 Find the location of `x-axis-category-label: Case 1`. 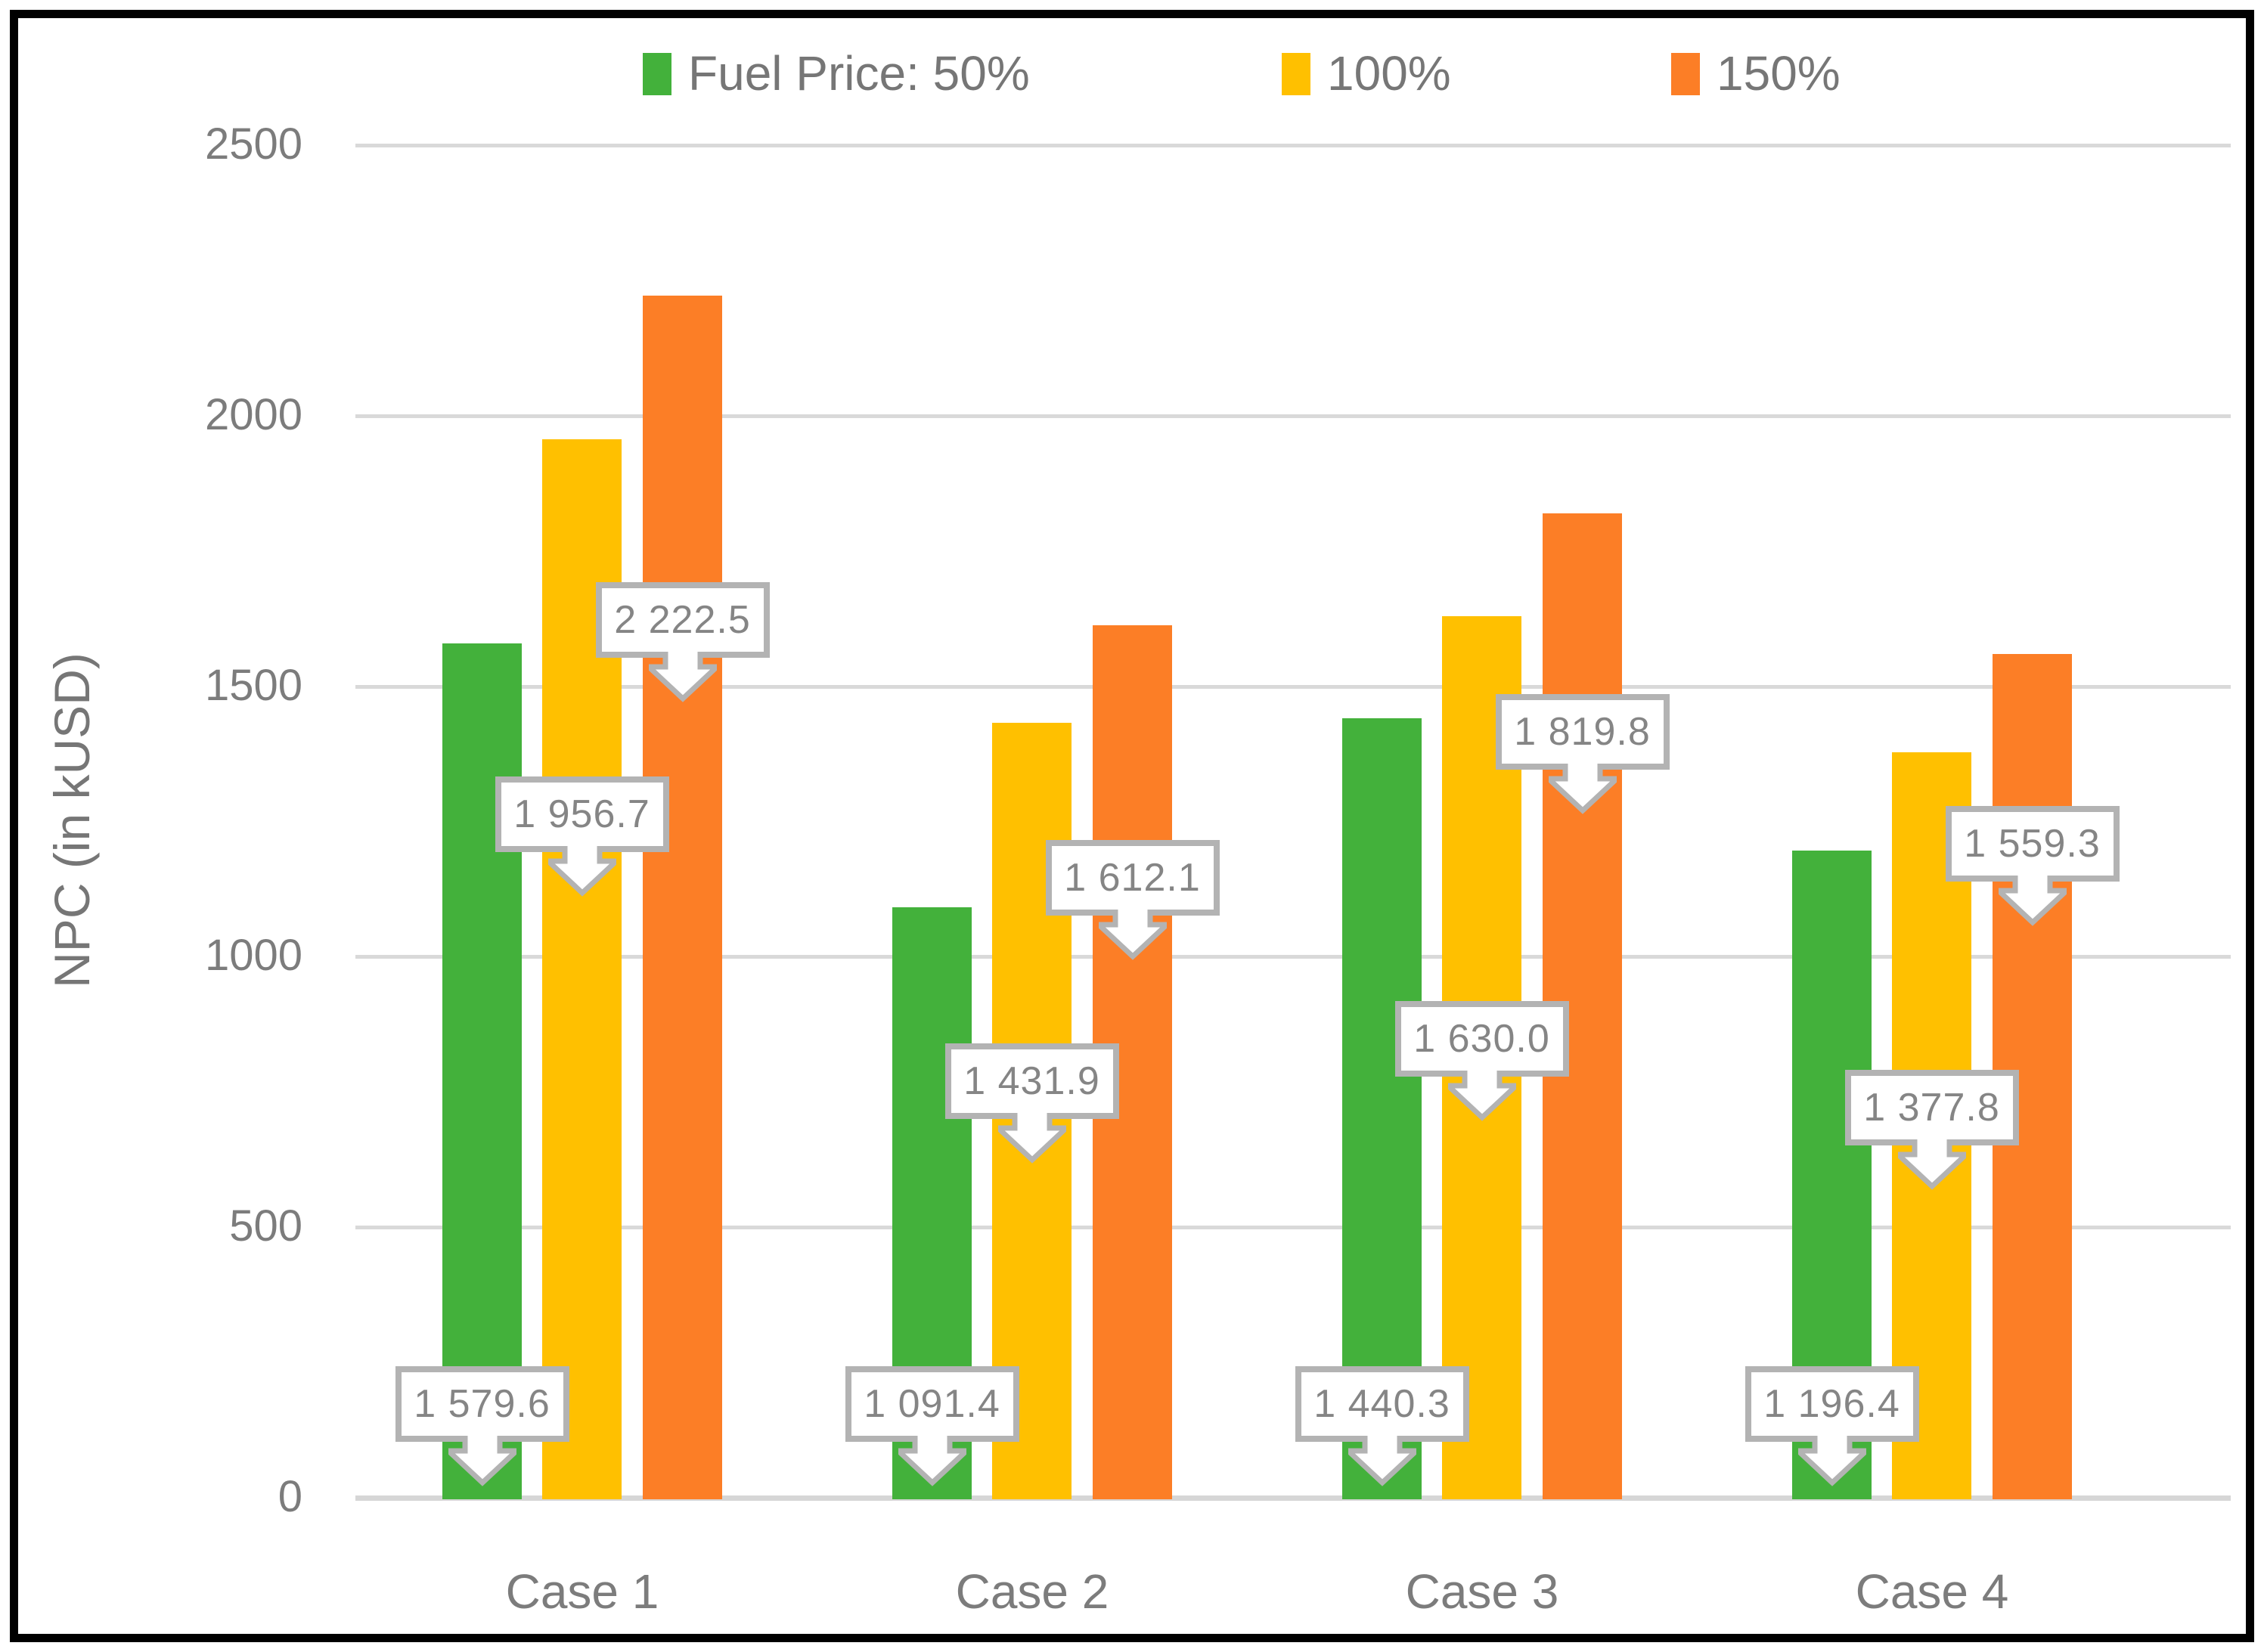

x-axis-category-label: Case 1 is located at coordinates (582, 1592).